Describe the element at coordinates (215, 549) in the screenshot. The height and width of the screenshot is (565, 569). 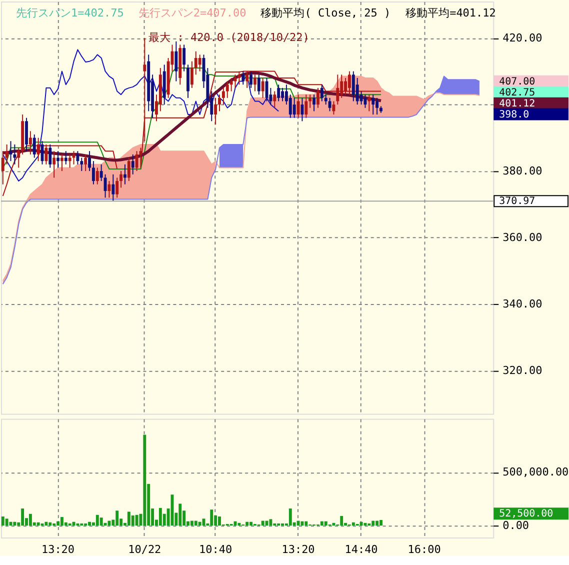
I see `x-tick-label: 10:40` at that location.